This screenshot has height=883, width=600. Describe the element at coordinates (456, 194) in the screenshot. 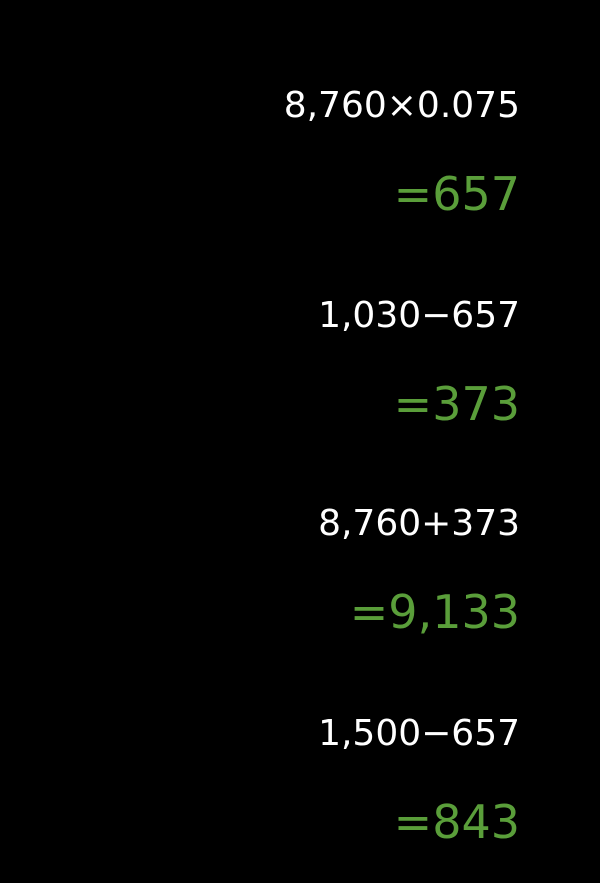

I see `history-result: =657` at that location.